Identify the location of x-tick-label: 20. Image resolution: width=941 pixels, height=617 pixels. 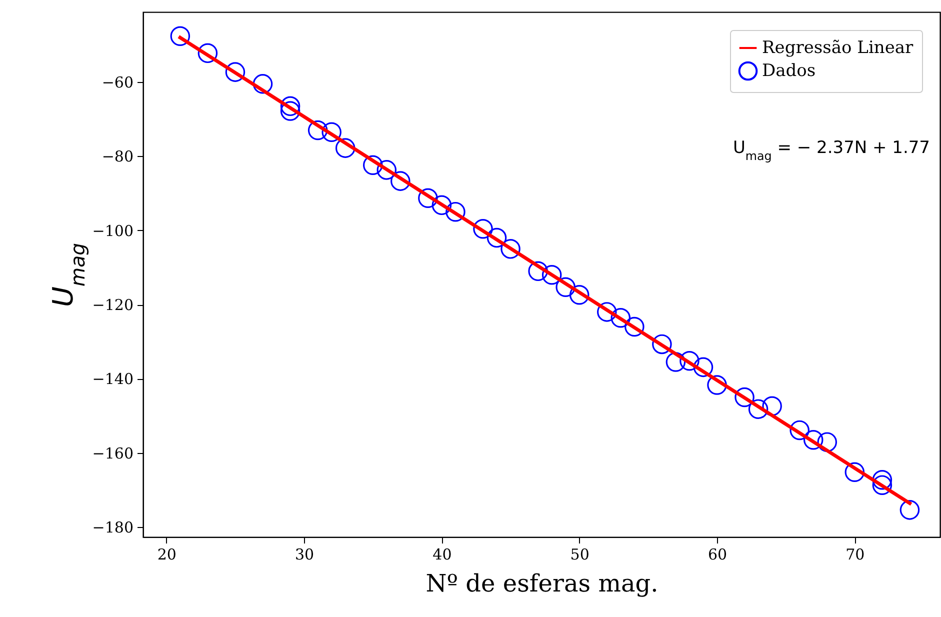
(166, 555).